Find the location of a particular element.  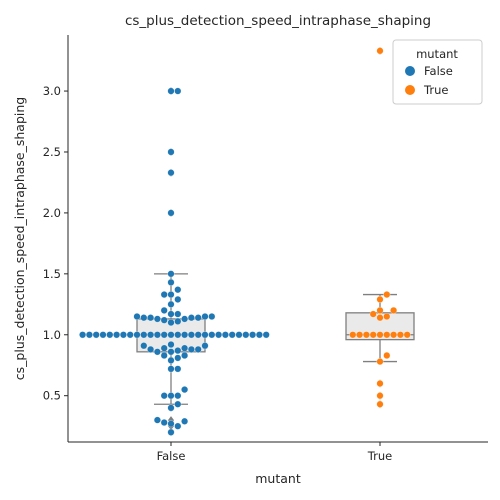

box-False is located at coordinates (171, 262).